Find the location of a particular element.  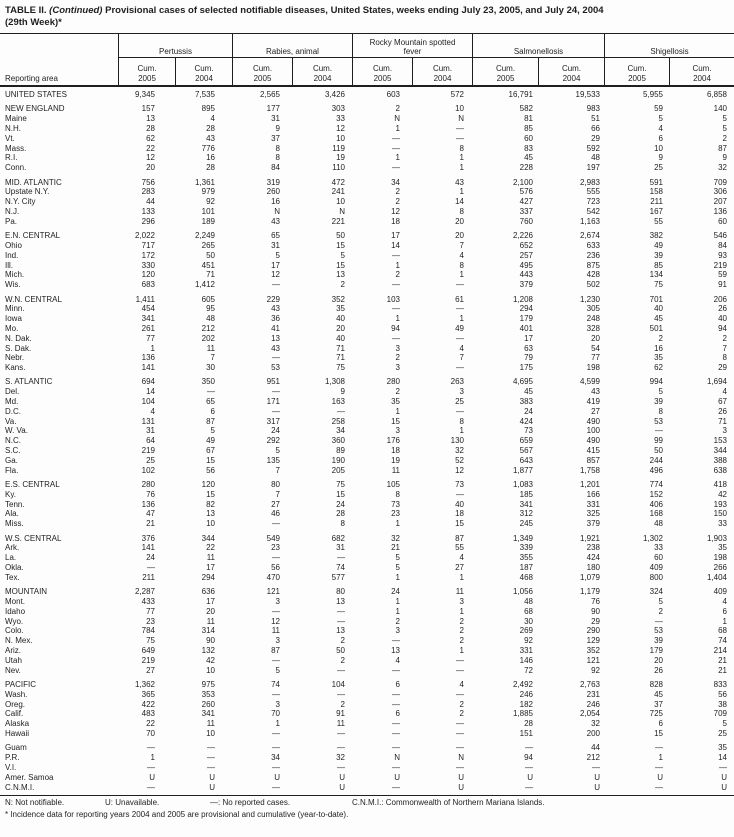

cell-value: 36 is located at coordinates (275, 319).